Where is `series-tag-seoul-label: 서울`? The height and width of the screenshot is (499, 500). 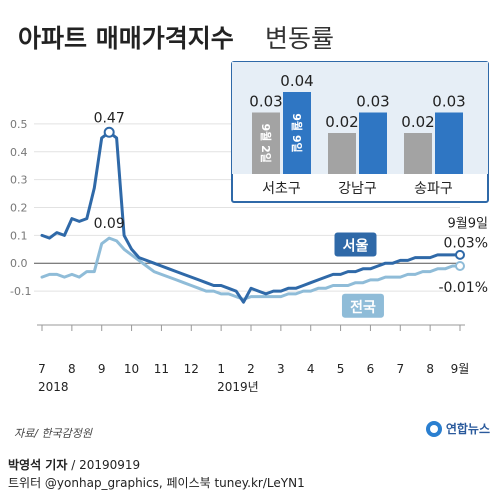
series-tag-seoul-label: 서울 is located at coordinates (356, 246).